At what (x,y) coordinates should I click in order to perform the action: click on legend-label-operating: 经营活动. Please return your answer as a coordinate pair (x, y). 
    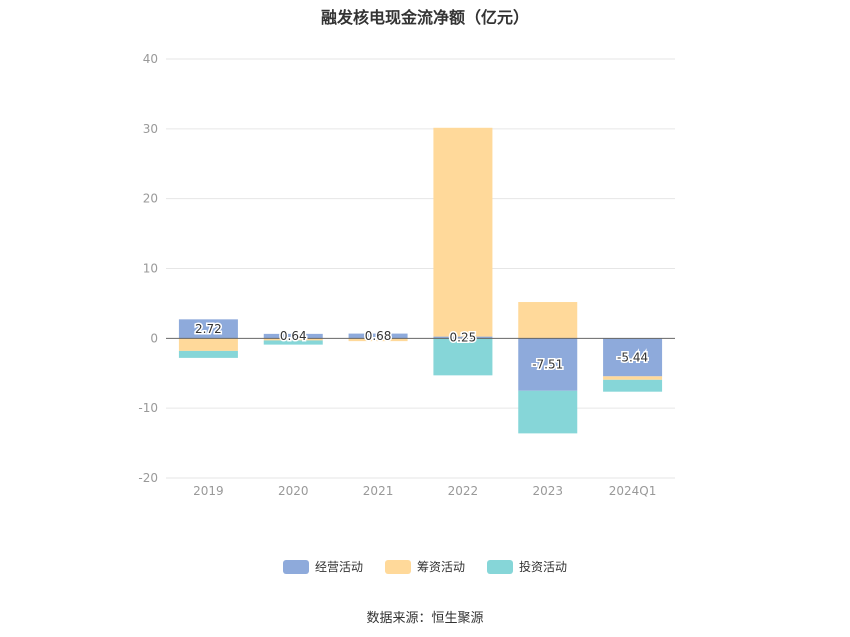
    Looking at the image, I should click on (338, 567).